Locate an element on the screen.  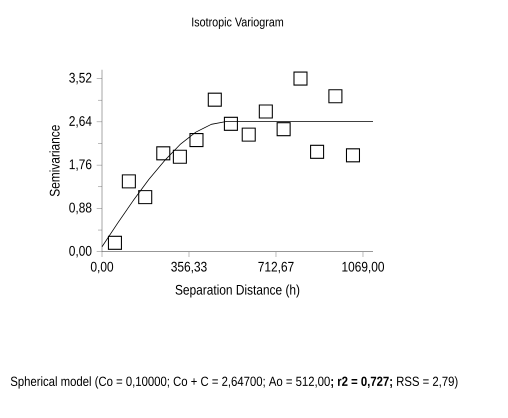
y-axis-title: Semivariance is located at coordinates (54, 160).